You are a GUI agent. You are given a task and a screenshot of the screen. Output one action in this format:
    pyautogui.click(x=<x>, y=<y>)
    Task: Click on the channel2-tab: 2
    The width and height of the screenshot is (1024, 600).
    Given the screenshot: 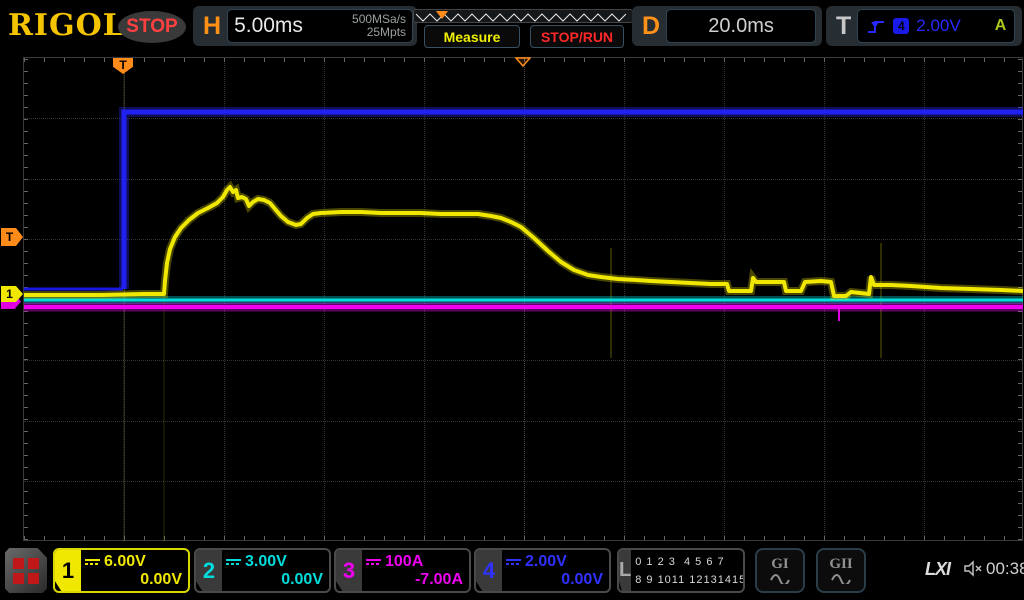 What is the action you would take?
    pyautogui.click(x=209, y=570)
    